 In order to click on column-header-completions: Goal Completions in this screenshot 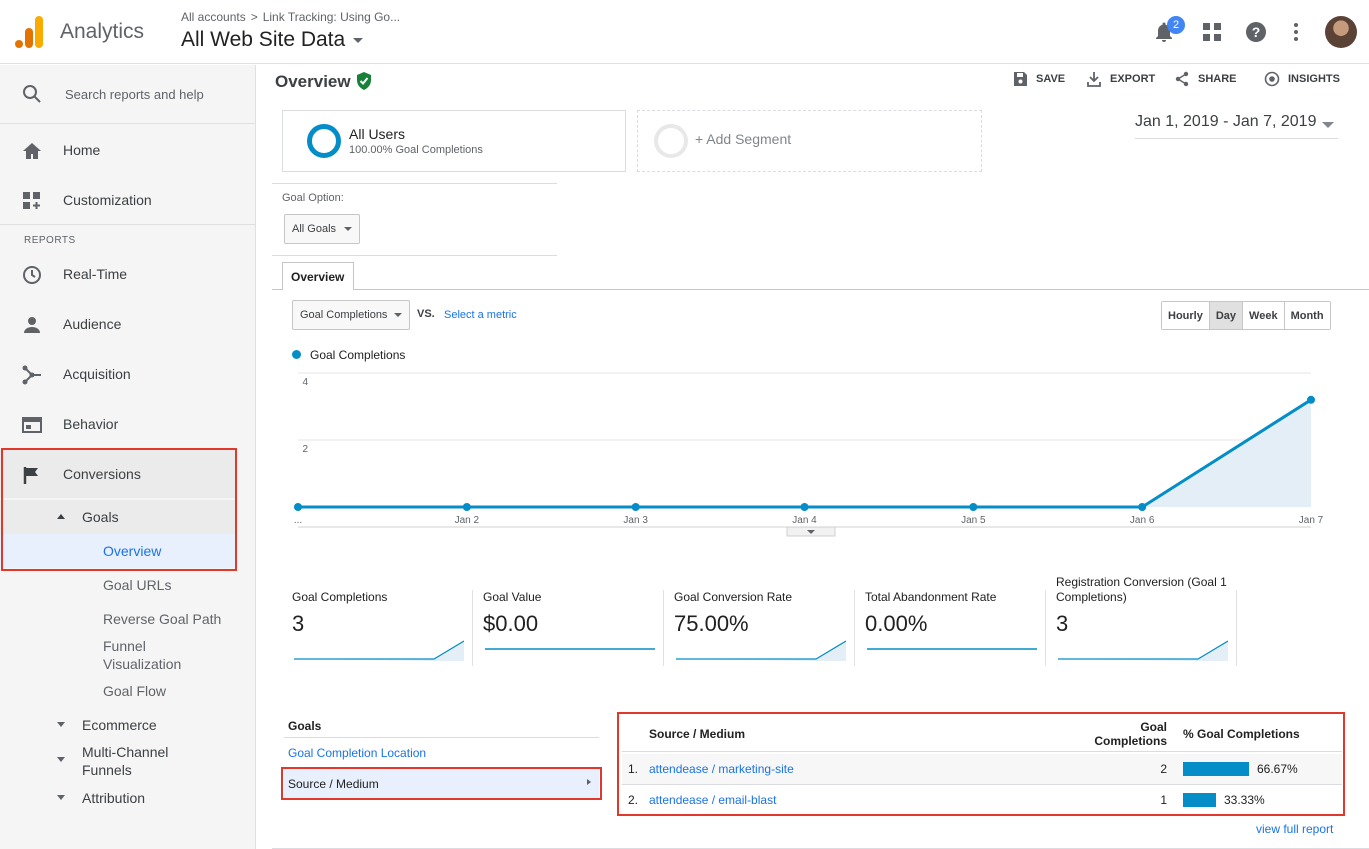, I will do `click(1130, 734)`.